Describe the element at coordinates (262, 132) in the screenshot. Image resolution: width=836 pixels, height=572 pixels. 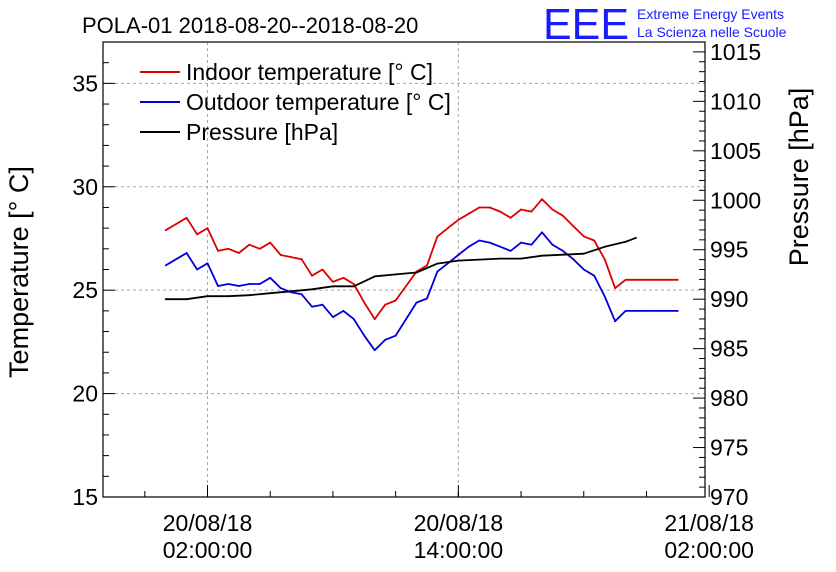
I see `legend-label: Pressure [hPa]` at that location.